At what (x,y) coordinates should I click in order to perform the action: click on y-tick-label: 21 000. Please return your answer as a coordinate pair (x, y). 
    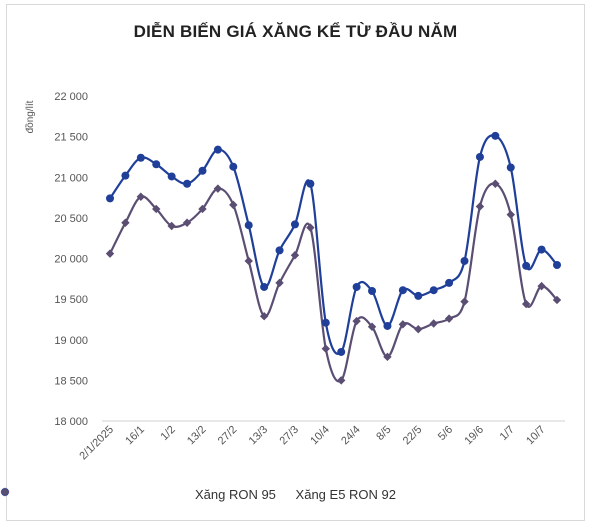
    Looking at the image, I should click on (71, 178).